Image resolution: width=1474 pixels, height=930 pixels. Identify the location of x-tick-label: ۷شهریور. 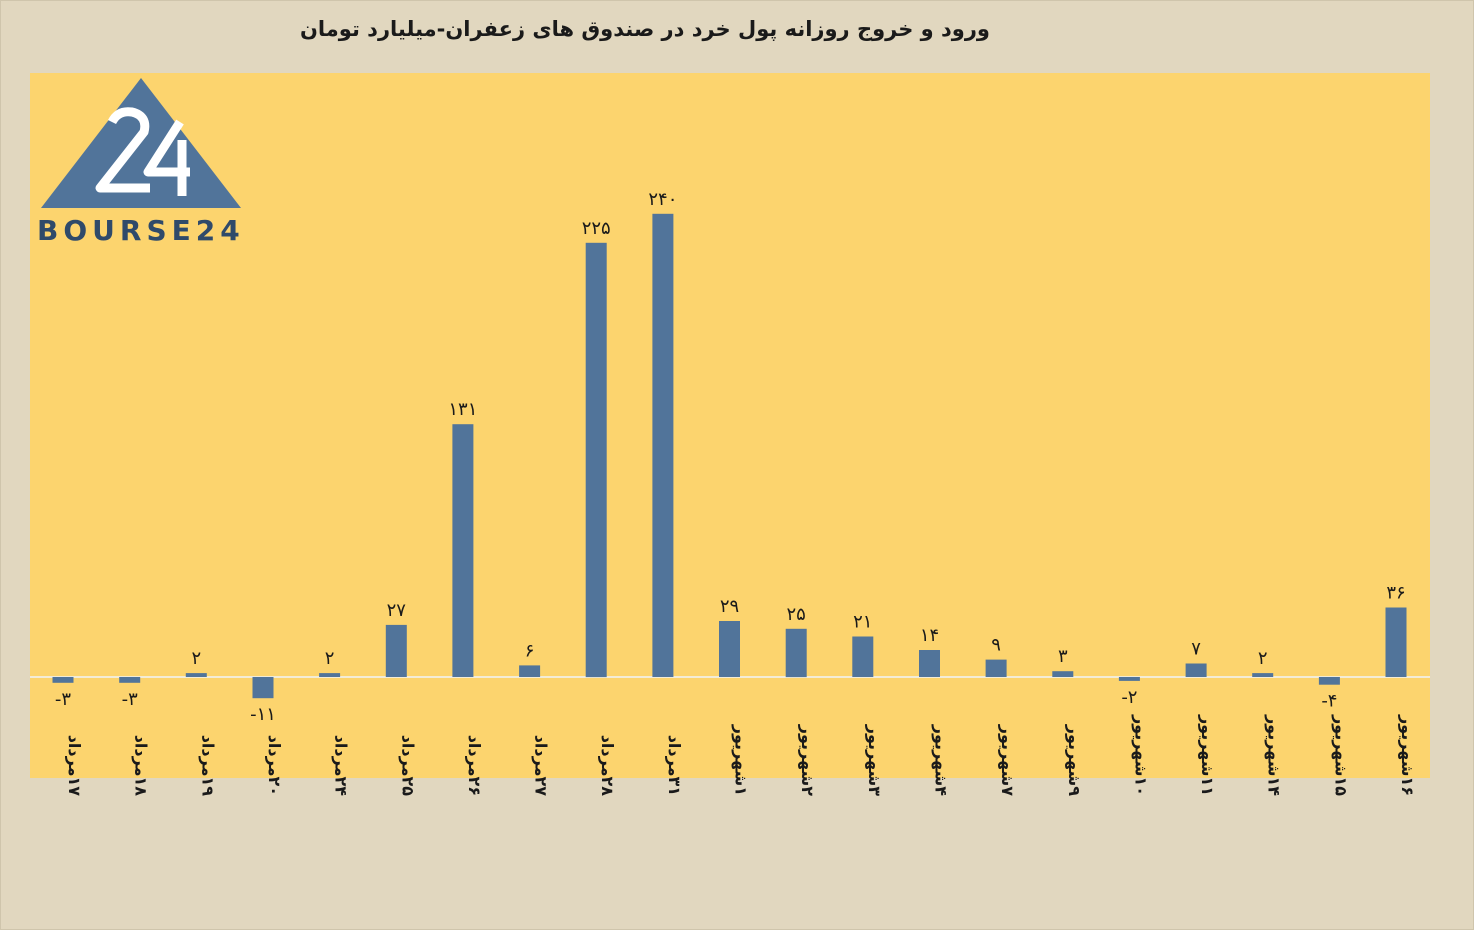
(1007, 760).